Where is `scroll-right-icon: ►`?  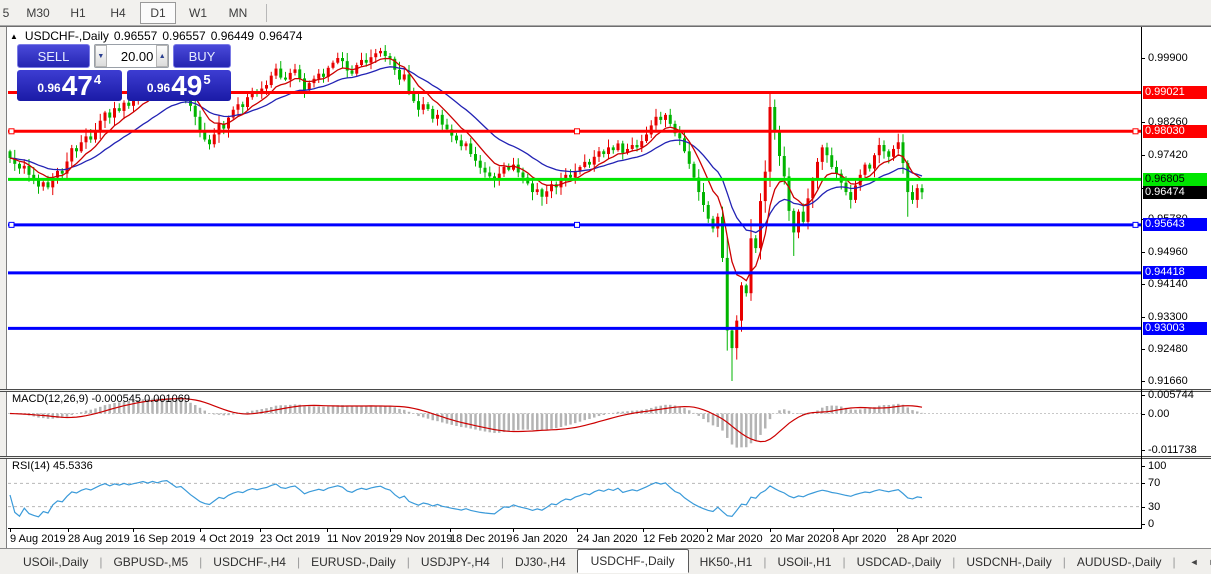 scroll-right-icon: ► is located at coordinates (1210, 562).